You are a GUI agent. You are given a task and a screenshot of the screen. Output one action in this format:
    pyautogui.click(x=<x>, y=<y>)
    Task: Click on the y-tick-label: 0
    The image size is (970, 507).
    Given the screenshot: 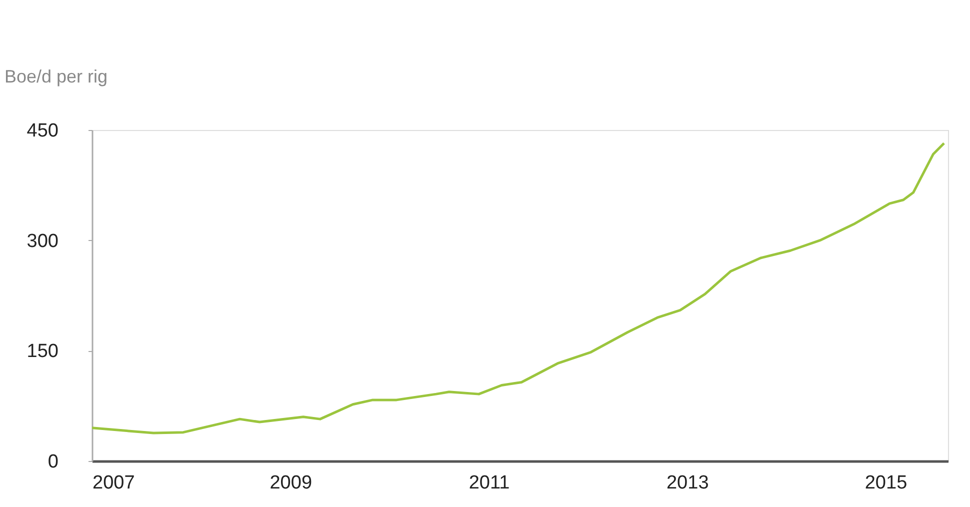 What is the action you would take?
    pyautogui.click(x=53, y=462)
    